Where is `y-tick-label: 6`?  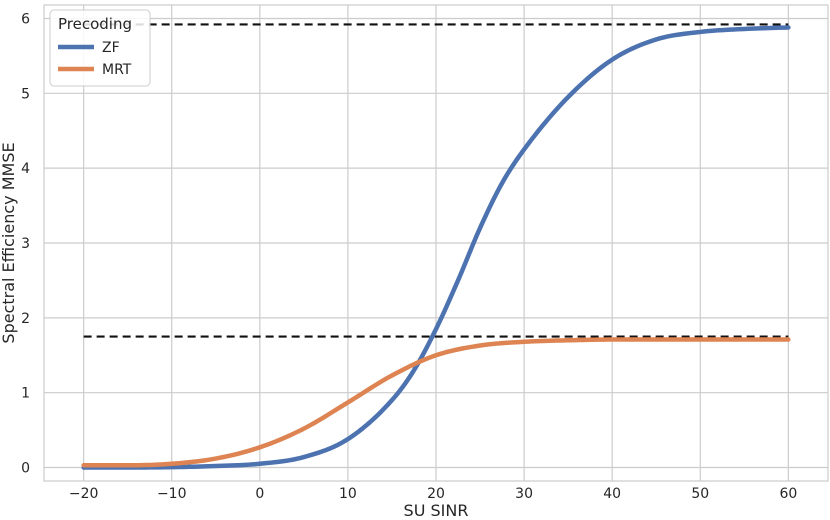 y-tick-label: 6 is located at coordinates (25, 19).